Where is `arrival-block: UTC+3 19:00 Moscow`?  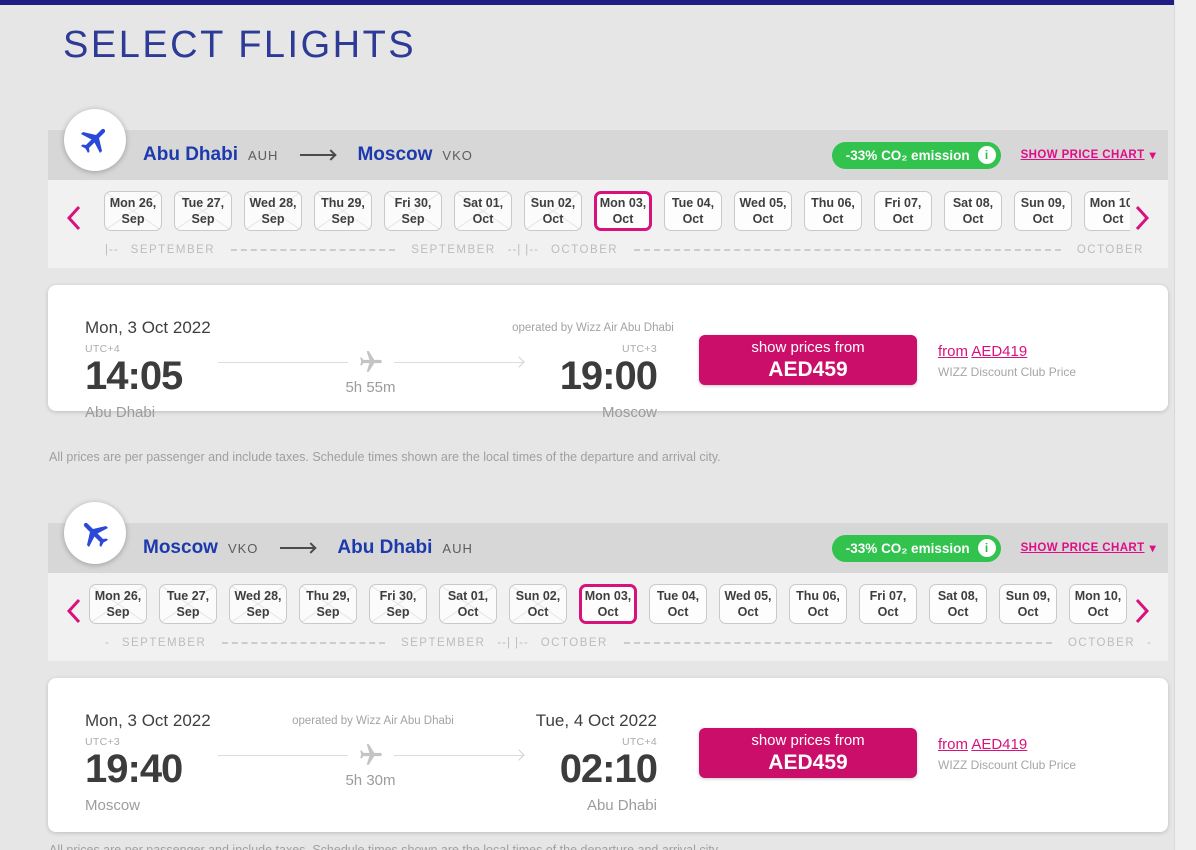
arrival-block: UTC+3 19:00 Moscow is located at coordinates (567, 369).